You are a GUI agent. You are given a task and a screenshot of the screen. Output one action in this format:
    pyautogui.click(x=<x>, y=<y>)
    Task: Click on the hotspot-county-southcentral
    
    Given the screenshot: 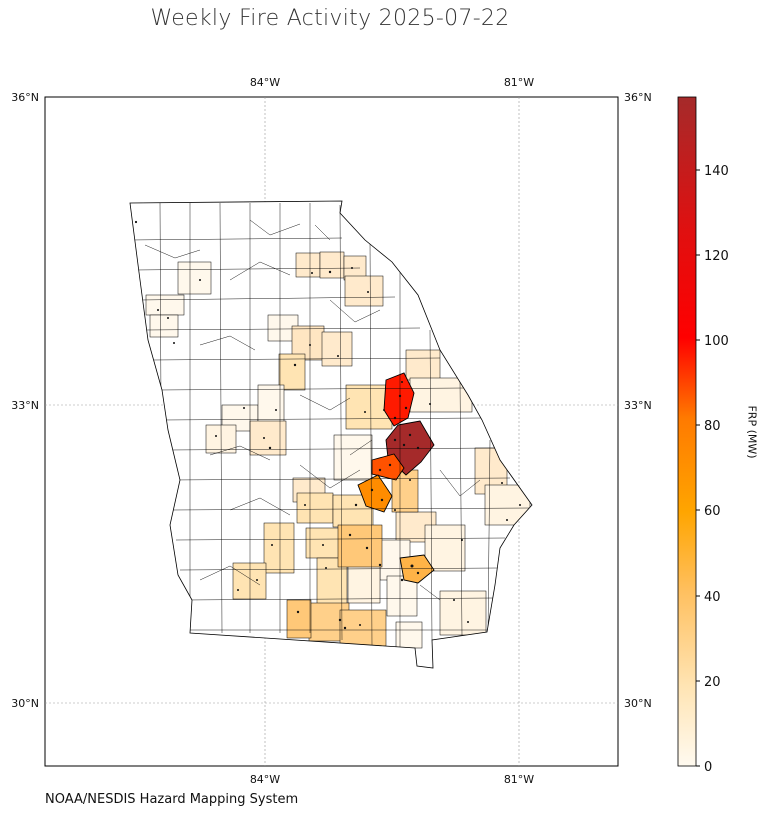 What is the action you would take?
    pyautogui.click(x=417, y=569)
    